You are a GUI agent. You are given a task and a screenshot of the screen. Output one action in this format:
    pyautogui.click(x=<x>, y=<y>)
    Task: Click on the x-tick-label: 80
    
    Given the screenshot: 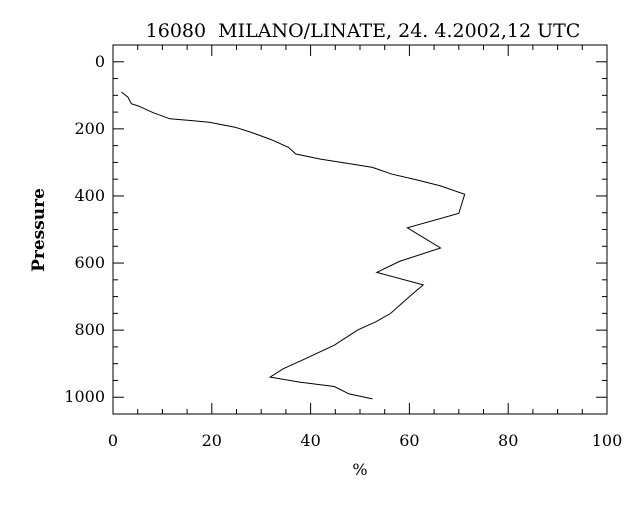 What is the action you would take?
    pyautogui.click(x=508, y=440)
    